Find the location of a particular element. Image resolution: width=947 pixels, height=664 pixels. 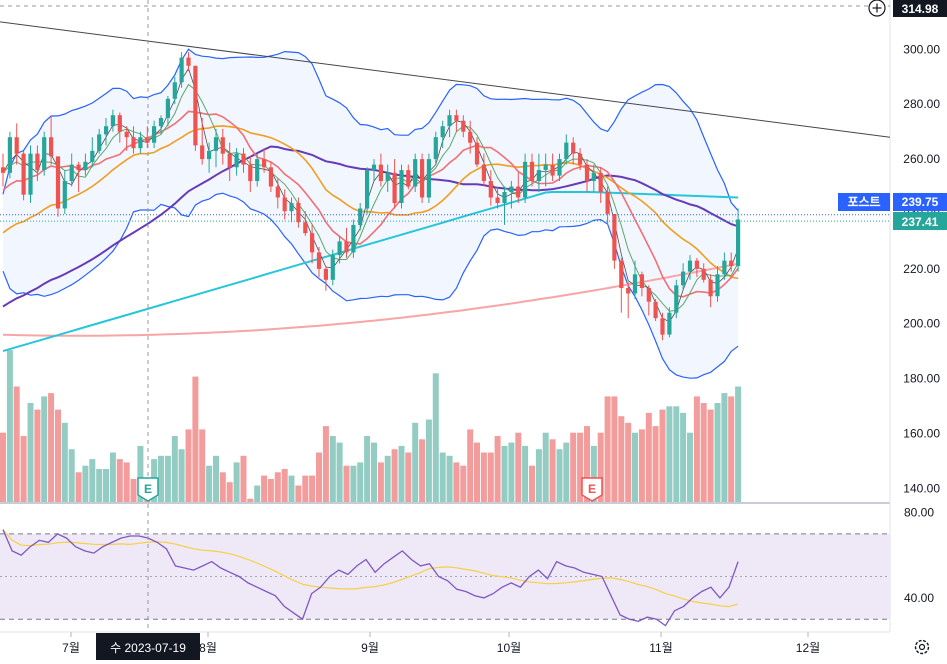

post-label-bg is located at coordinates (864, 202).